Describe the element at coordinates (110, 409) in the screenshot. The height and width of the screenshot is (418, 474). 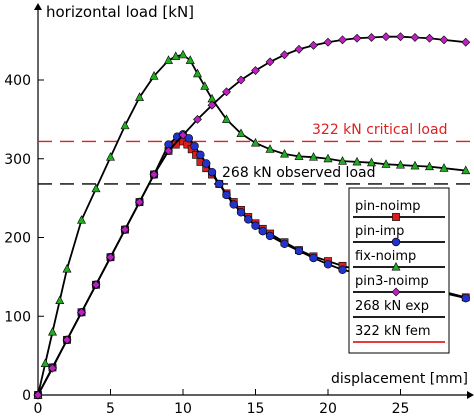
I see `x-tick-label: 5` at that location.